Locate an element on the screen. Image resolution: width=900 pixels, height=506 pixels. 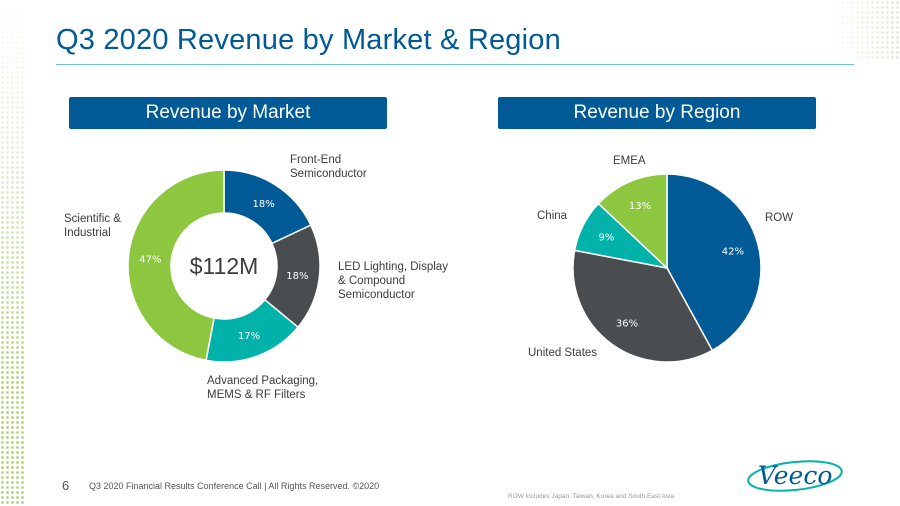
market-pct-label-front-end-semiconductor: 18% is located at coordinates (264, 204).